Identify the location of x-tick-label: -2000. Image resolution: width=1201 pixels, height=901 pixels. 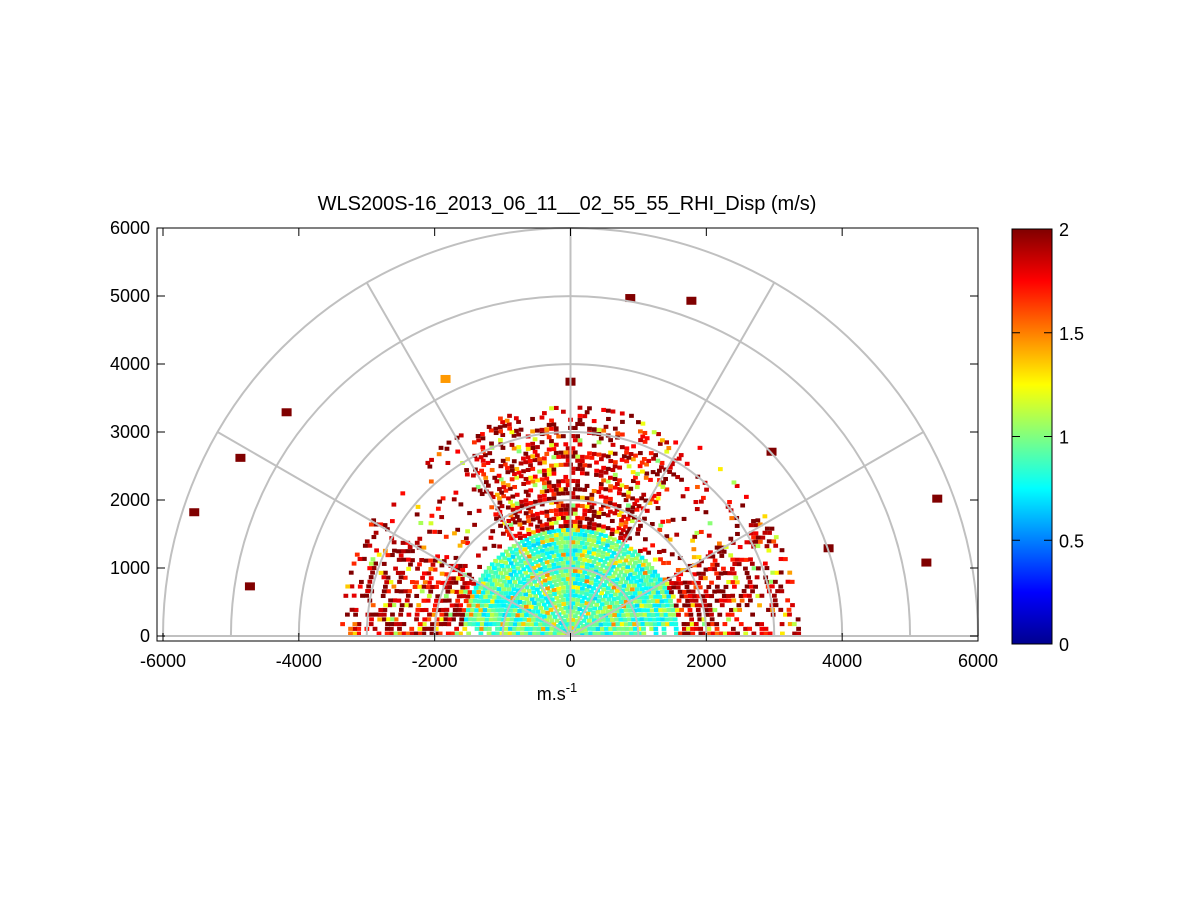
(435, 661).